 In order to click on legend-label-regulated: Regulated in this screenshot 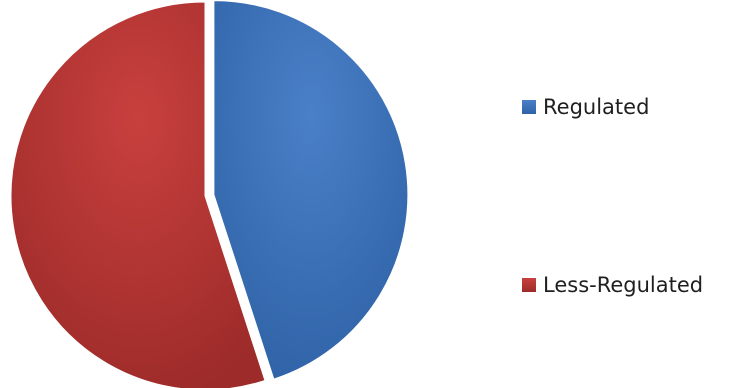, I will do `click(596, 107)`.